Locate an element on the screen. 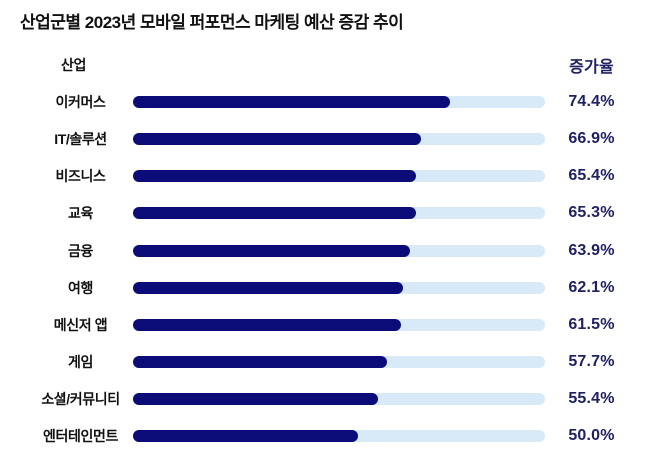 The width and height of the screenshot is (658, 471). column-header-row: 산업 증가율 is located at coordinates (329, 64).